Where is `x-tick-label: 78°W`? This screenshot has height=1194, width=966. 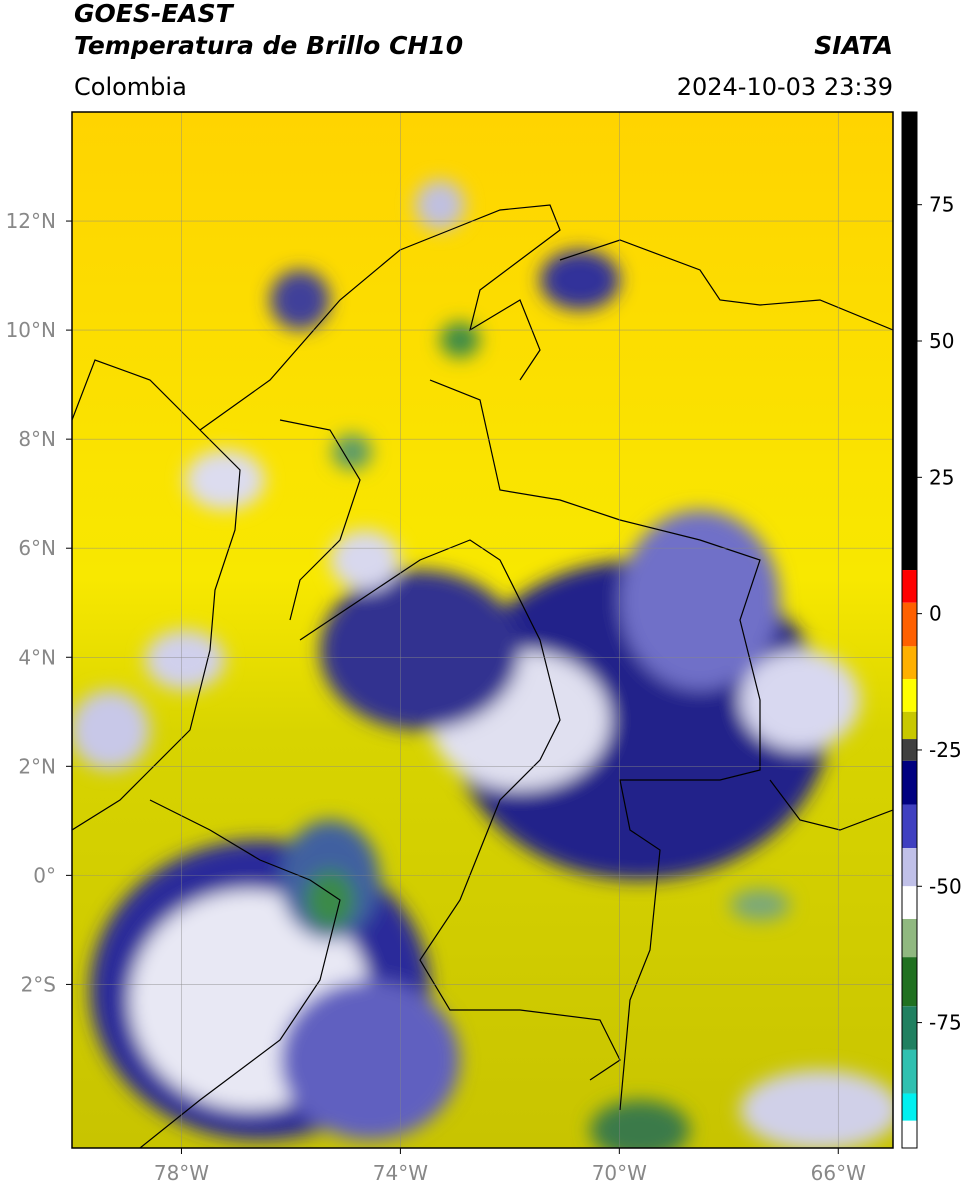
x-tick-label: 78°W is located at coordinates (181, 1173).